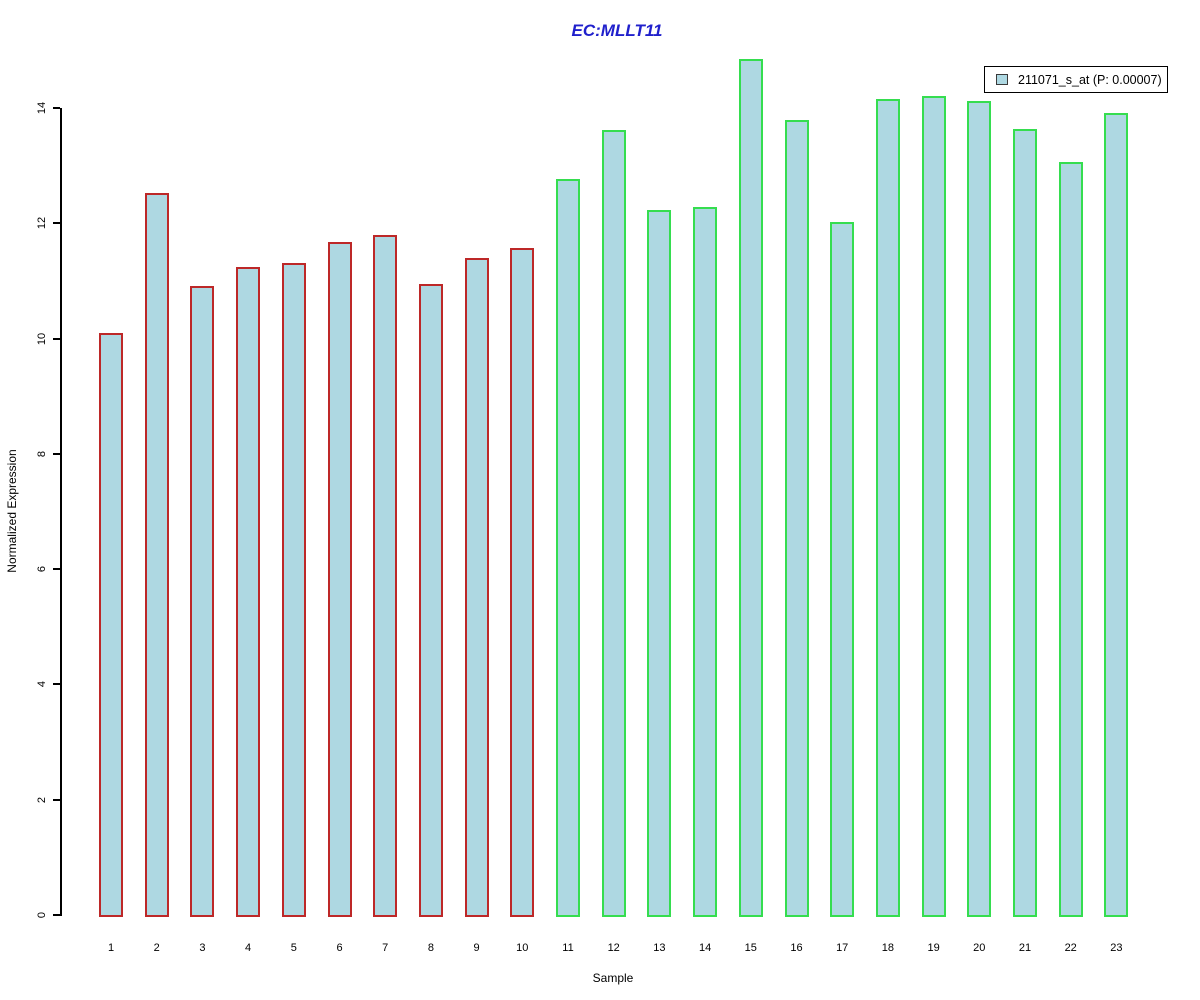  What do you see at coordinates (12, 511) in the screenshot?
I see `y-axis-label: Normalized Expression` at bounding box center [12, 511].